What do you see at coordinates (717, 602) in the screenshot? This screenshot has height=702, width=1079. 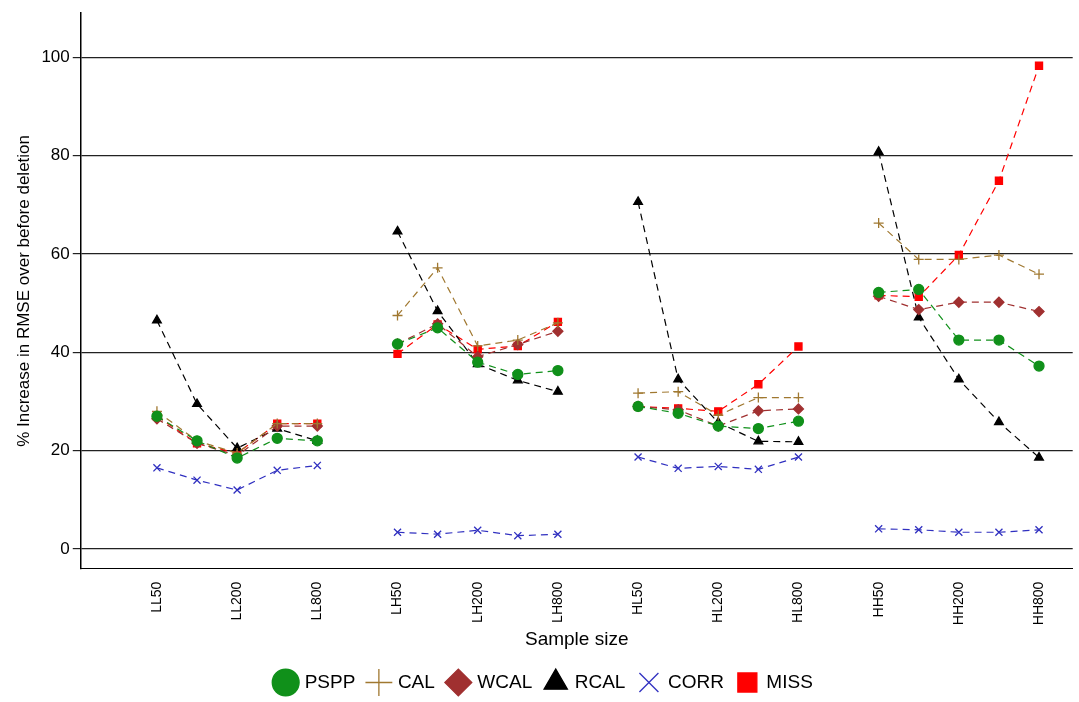 I see `x-tick-label: HL200` at bounding box center [717, 602].